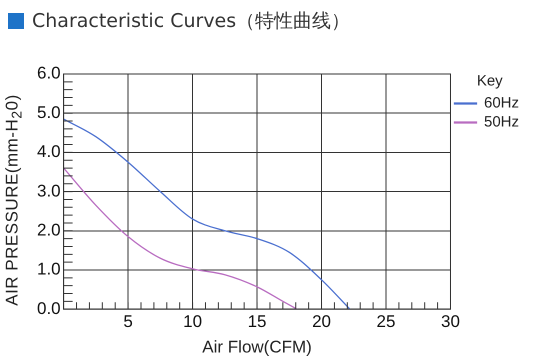 The image size is (533, 360). I want to click on x-tick-label: 20, so click(321, 322).